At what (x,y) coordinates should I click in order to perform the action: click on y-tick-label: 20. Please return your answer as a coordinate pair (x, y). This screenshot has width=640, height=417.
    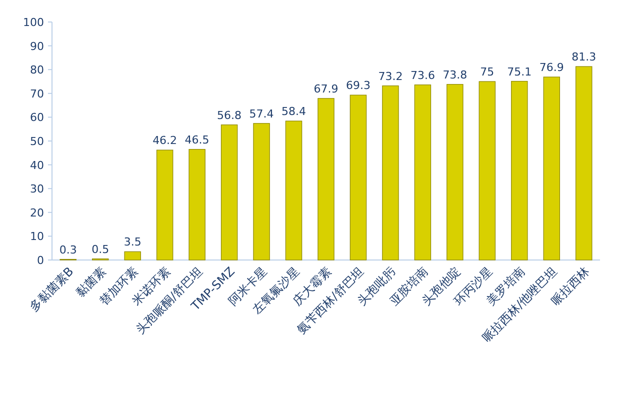
    Looking at the image, I should click on (37, 213).